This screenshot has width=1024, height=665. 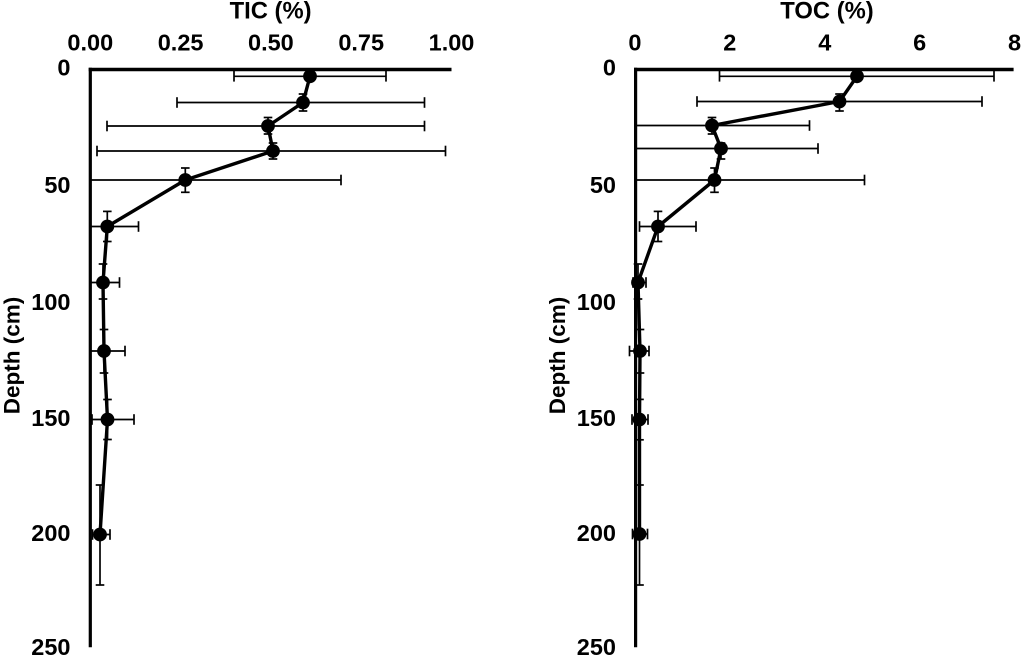 What do you see at coordinates (826, 12) in the screenshot?
I see `svg-text: TOC (%)` at bounding box center [826, 12].